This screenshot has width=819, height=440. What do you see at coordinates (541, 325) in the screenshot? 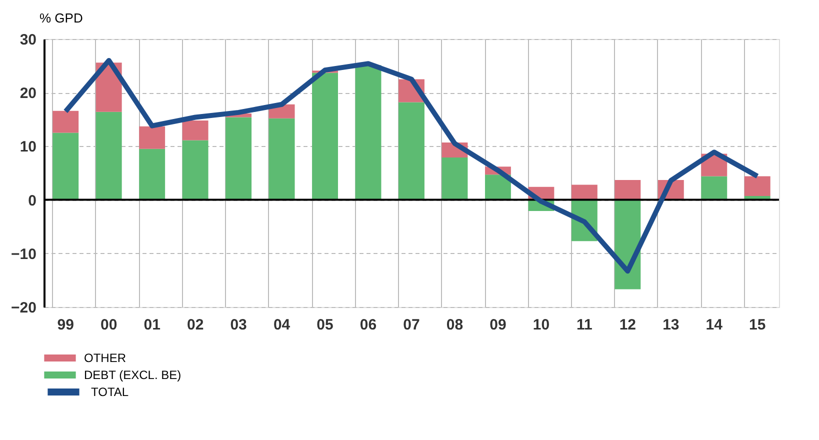
I see `x-tick-label: 10` at bounding box center [541, 325].